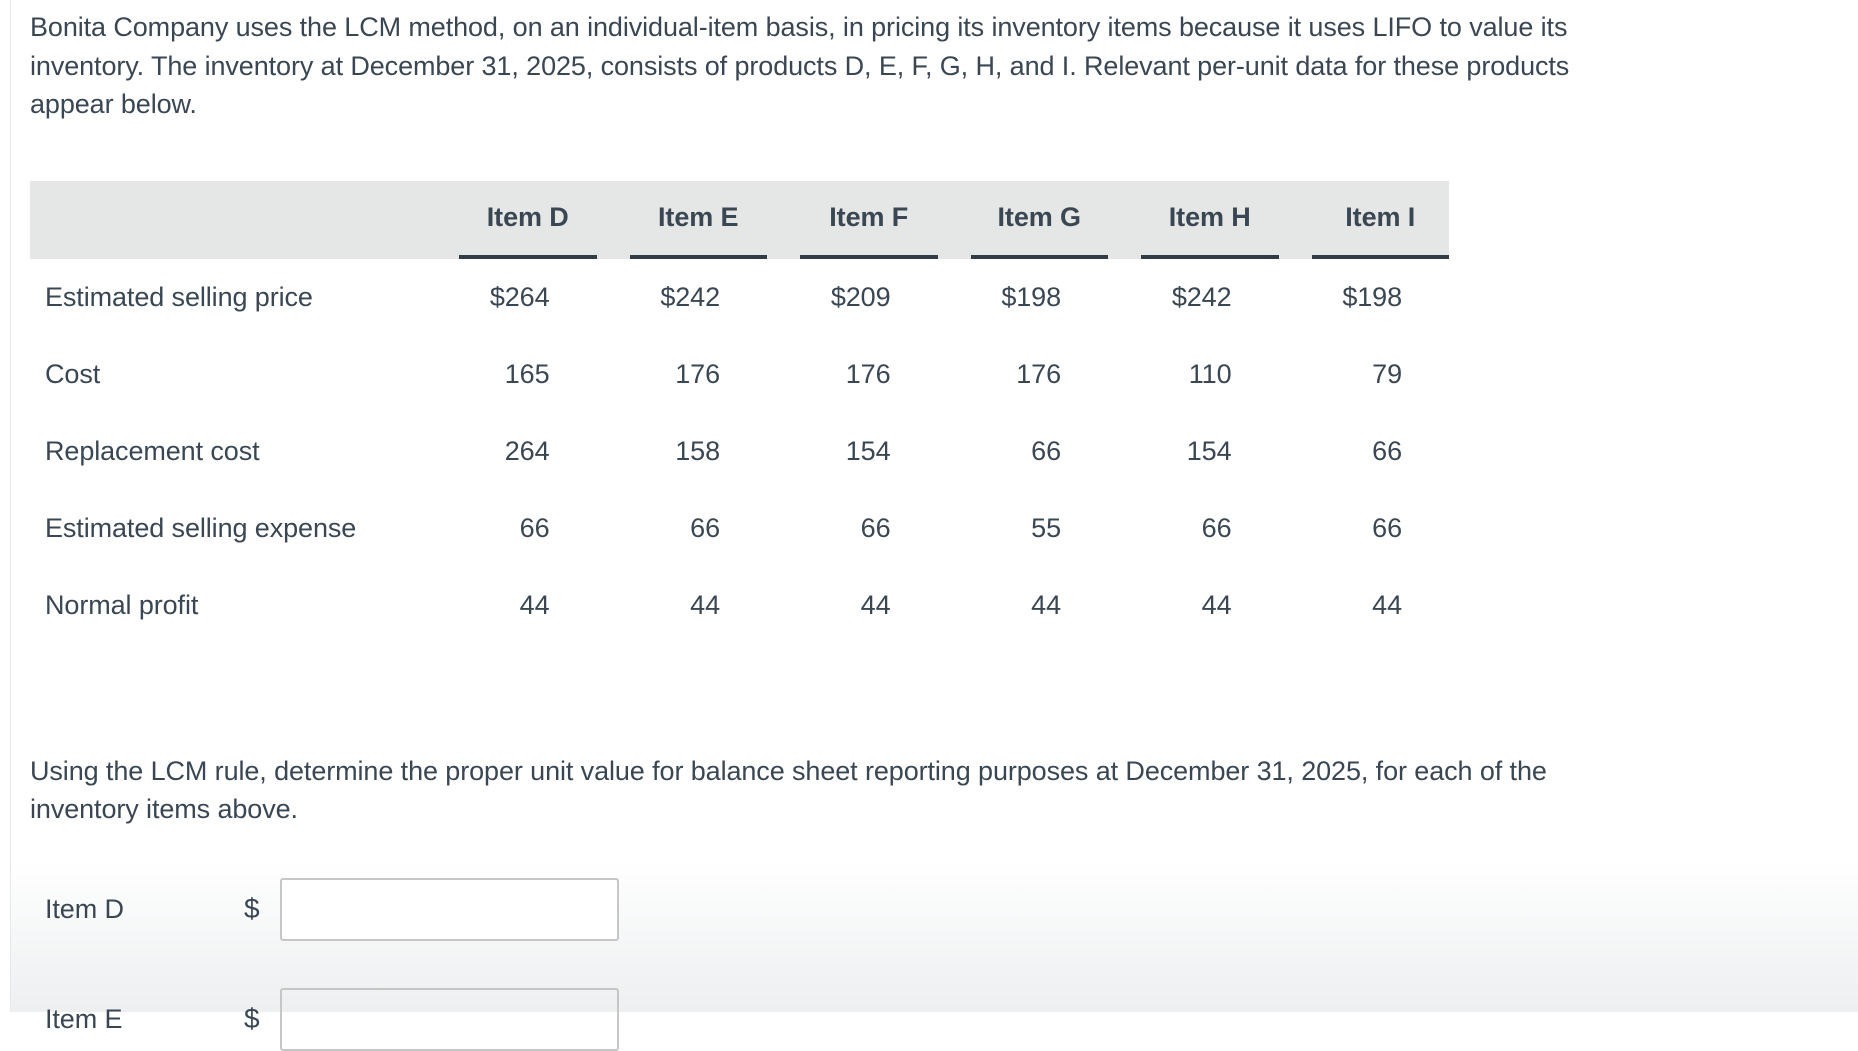 The image size is (1858, 1051). I want to click on table-cell: 79, so click(1387, 373).